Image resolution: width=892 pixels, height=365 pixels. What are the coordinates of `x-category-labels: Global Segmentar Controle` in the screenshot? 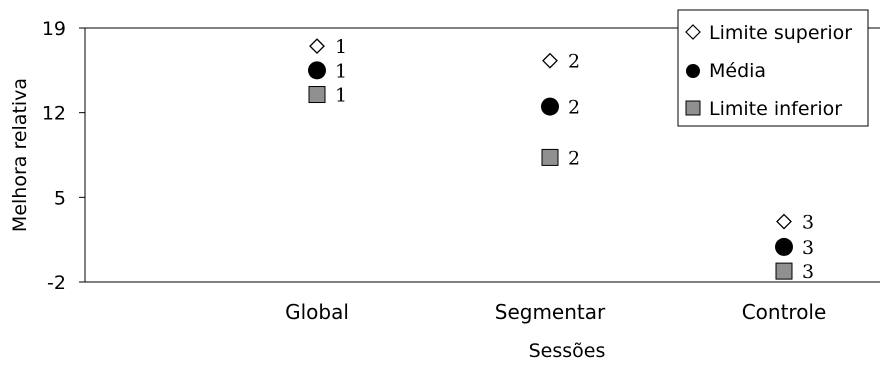 It's located at (555, 312).